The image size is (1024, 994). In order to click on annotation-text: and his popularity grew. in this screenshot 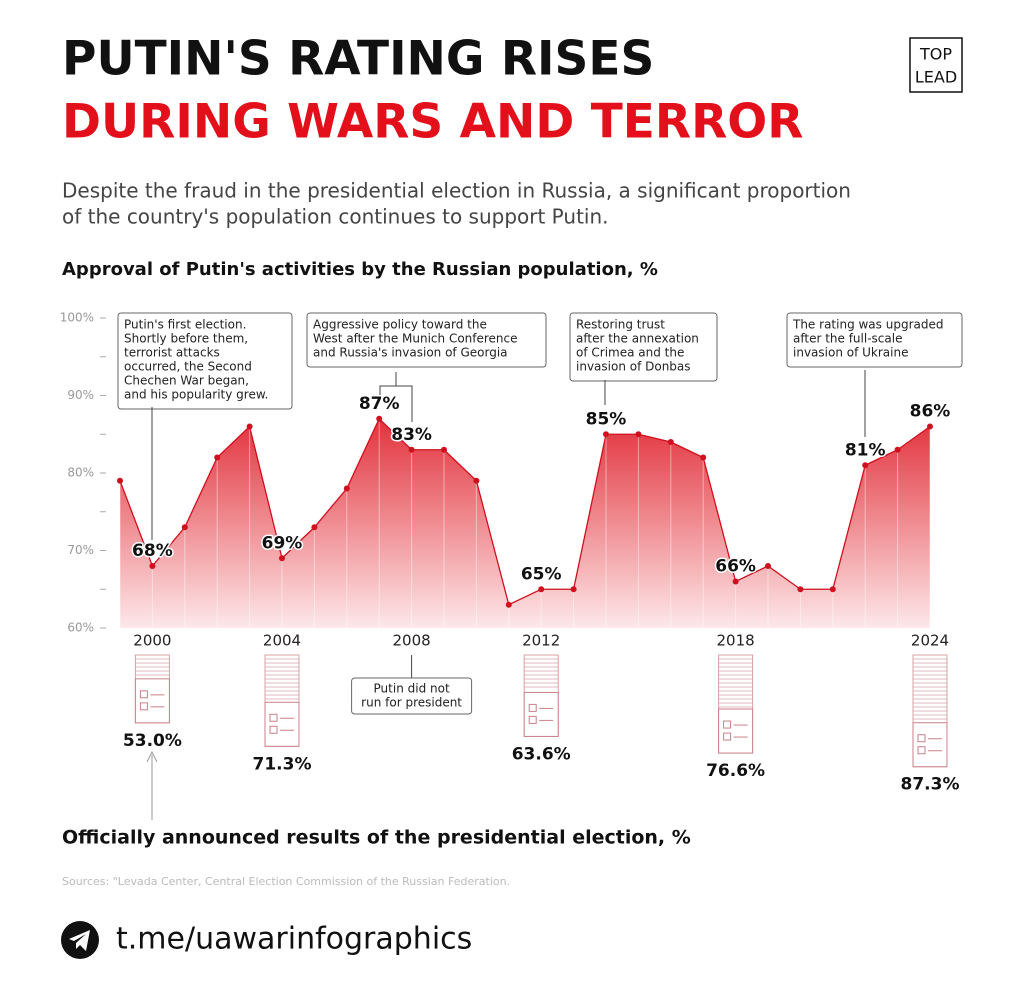, I will do `click(196, 395)`.